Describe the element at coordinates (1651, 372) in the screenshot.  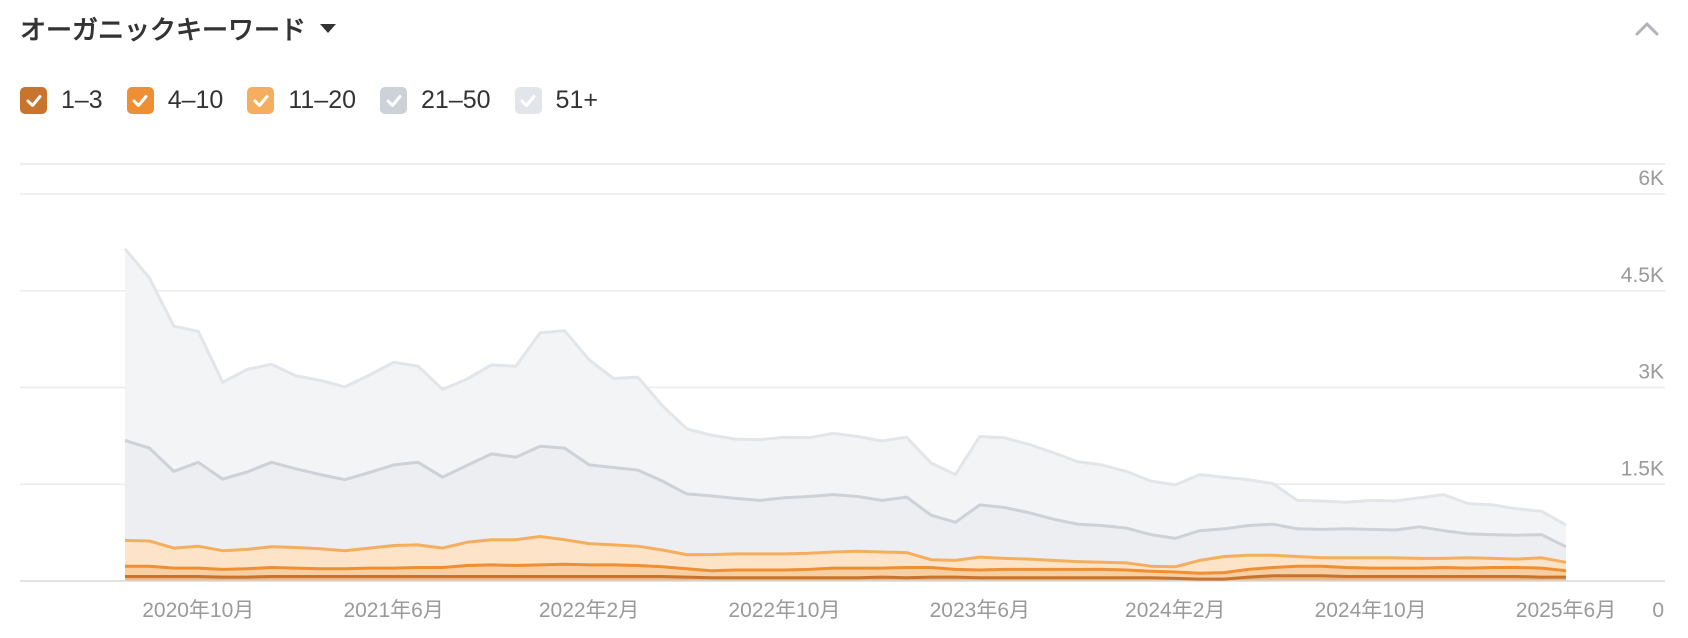
I see `y-tick-label: 3K` at that location.